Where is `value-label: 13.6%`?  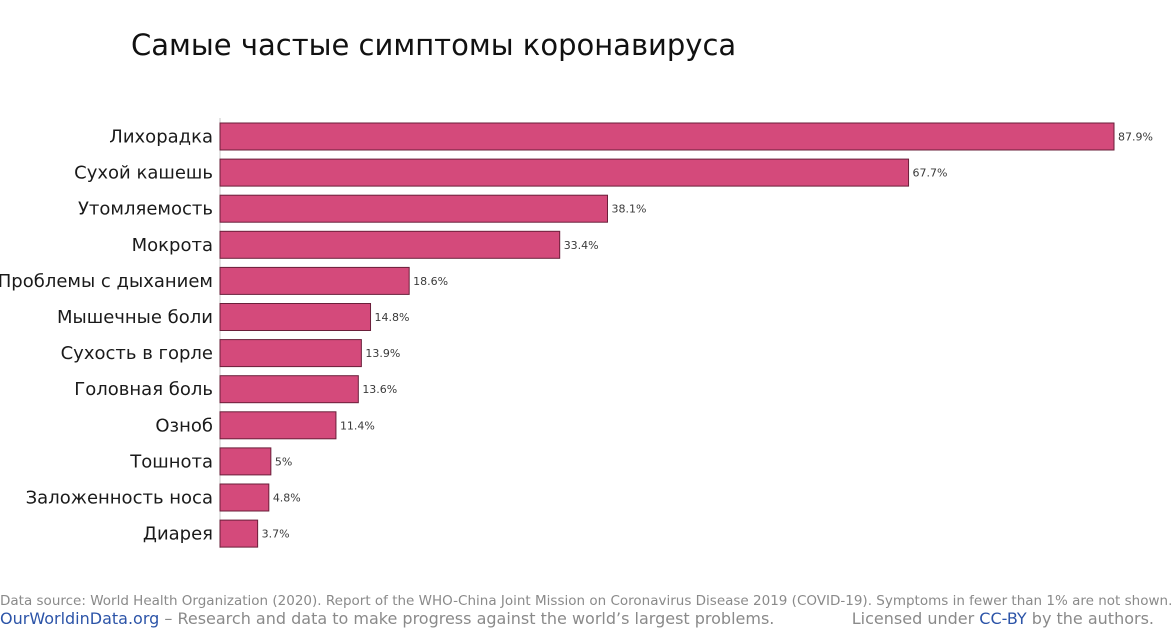
value-label: 13.6% is located at coordinates (379, 389).